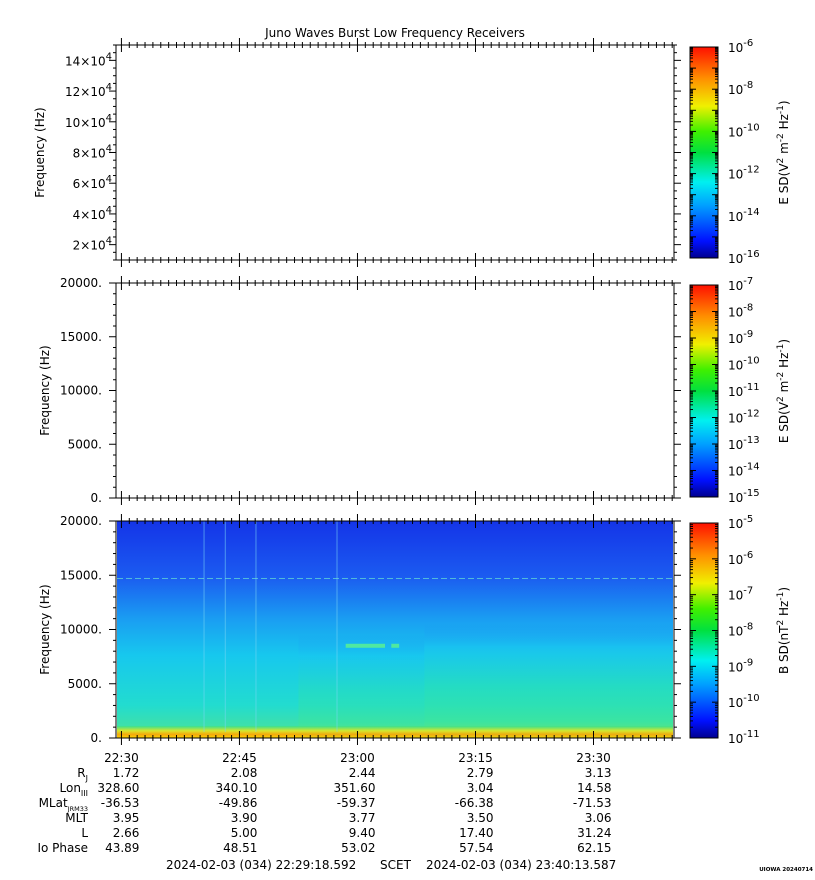 This screenshot has height=880, width=815. I want to click on ephemeris-value: 14.58, so click(594, 788).